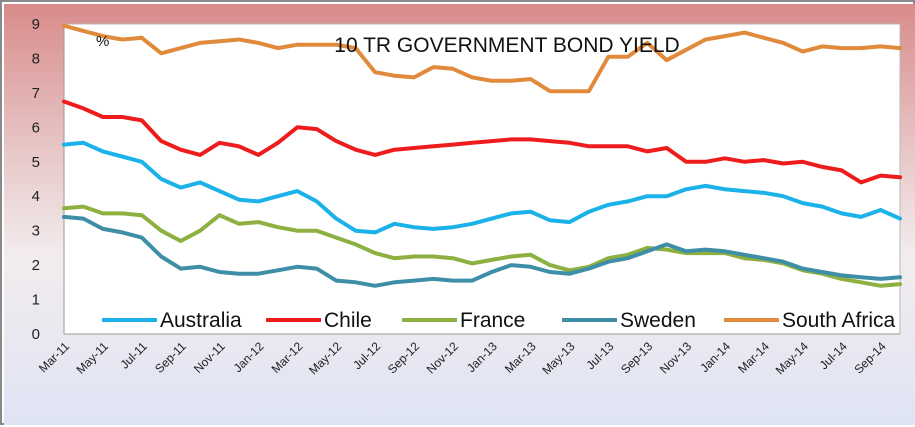  Describe the element at coordinates (36, 162) in the screenshot. I see `y-tick-label: 5` at that location.